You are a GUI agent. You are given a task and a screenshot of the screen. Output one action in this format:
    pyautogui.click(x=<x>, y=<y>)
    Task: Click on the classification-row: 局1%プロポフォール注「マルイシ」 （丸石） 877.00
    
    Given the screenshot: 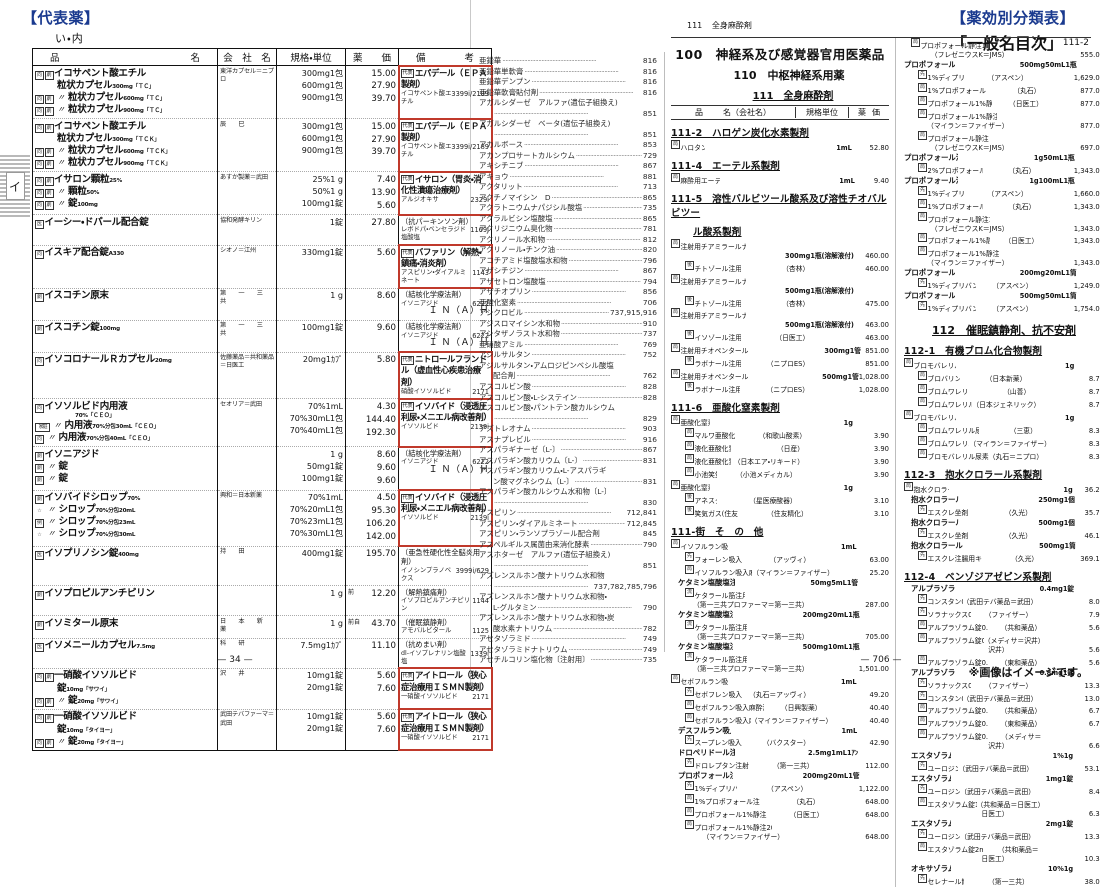 What is the action you would take?
    pyautogui.click(x=1002, y=89)
    